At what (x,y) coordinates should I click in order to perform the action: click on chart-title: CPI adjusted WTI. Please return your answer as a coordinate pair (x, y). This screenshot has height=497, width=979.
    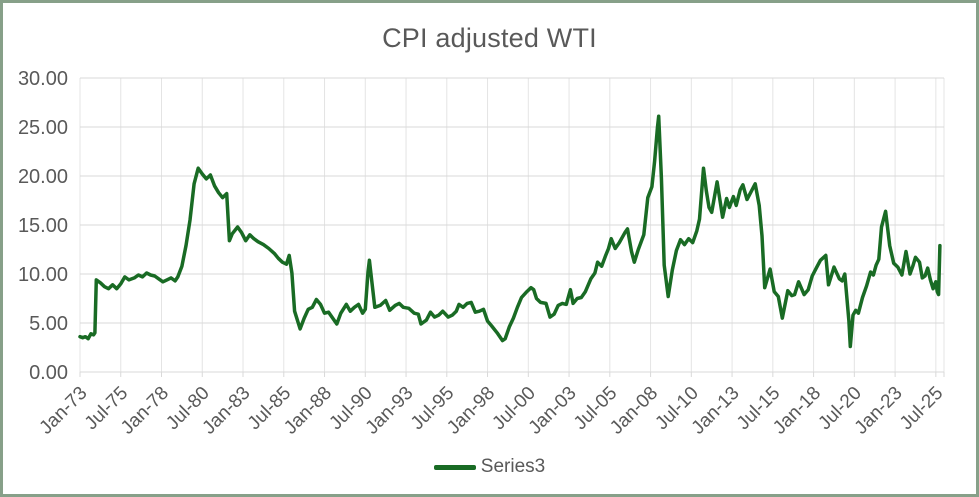
    Looking at the image, I should click on (489, 38).